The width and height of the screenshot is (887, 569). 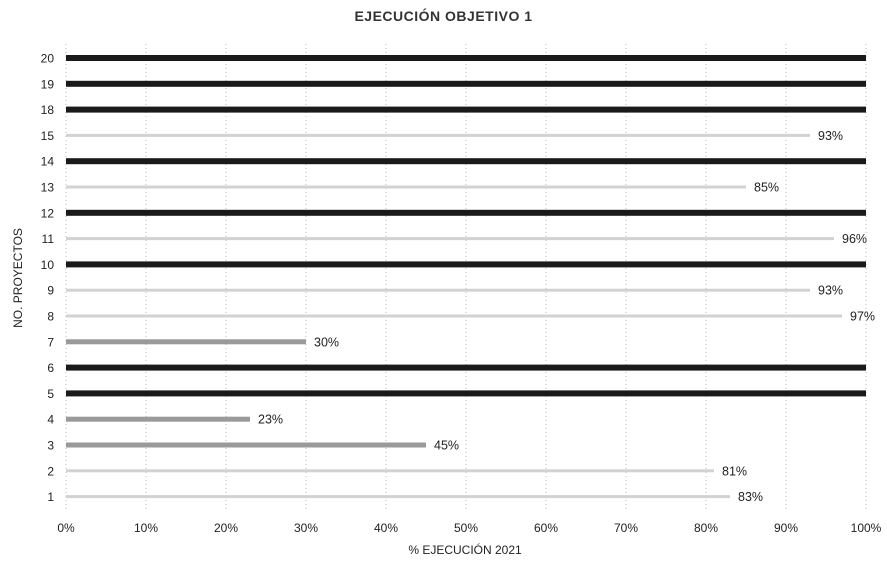 I want to click on y-tick-4: 4, so click(x=50, y=420).